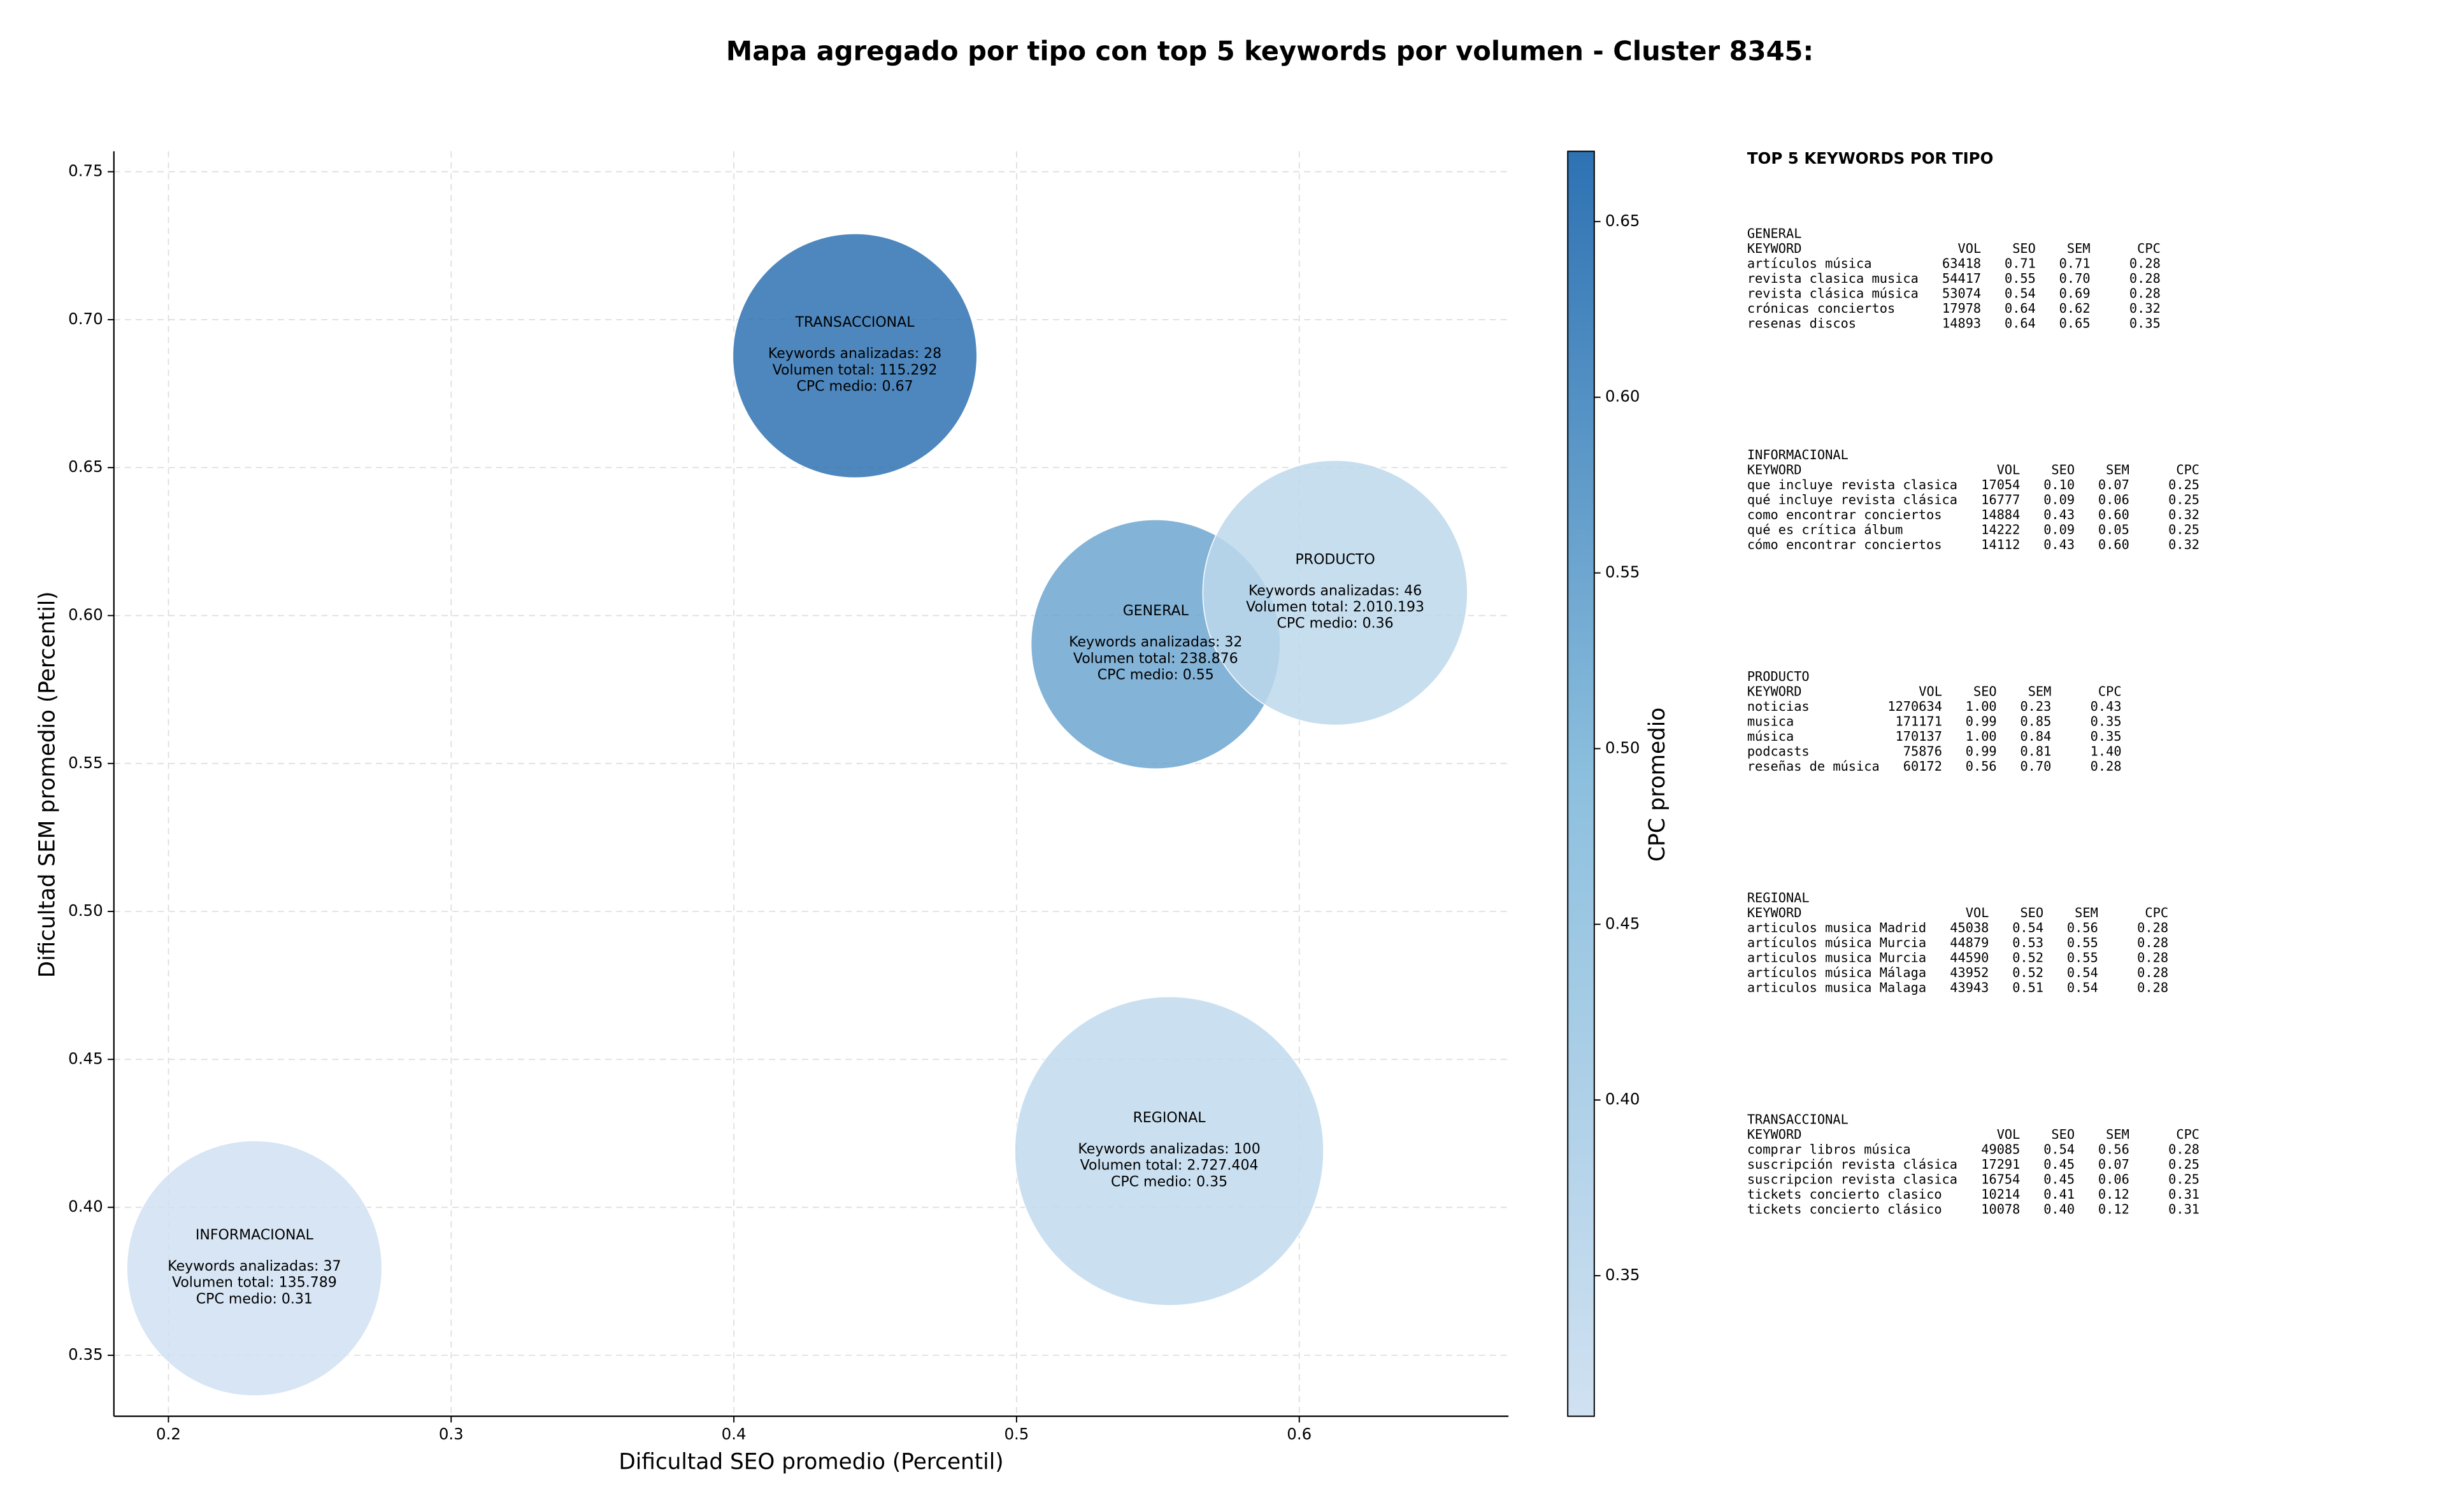  I want to click on y-tick-label: 0.40, so click(85, 1206).